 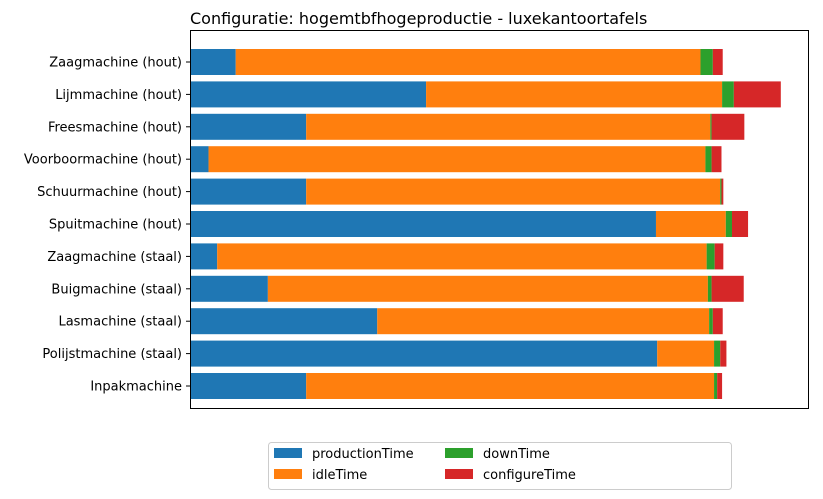 I want to click on bar-spuitmachine-hout-downTime, so click(x=728, y=224).